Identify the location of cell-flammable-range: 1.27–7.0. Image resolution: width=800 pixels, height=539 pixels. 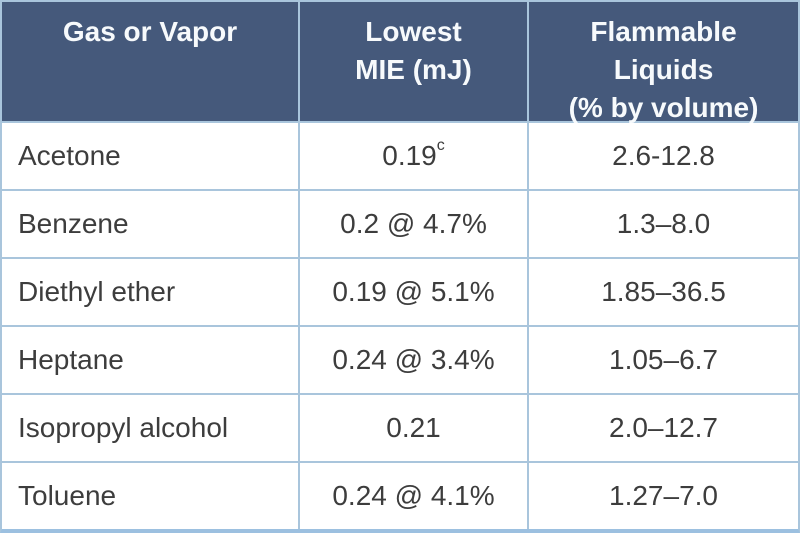
(663, 496).